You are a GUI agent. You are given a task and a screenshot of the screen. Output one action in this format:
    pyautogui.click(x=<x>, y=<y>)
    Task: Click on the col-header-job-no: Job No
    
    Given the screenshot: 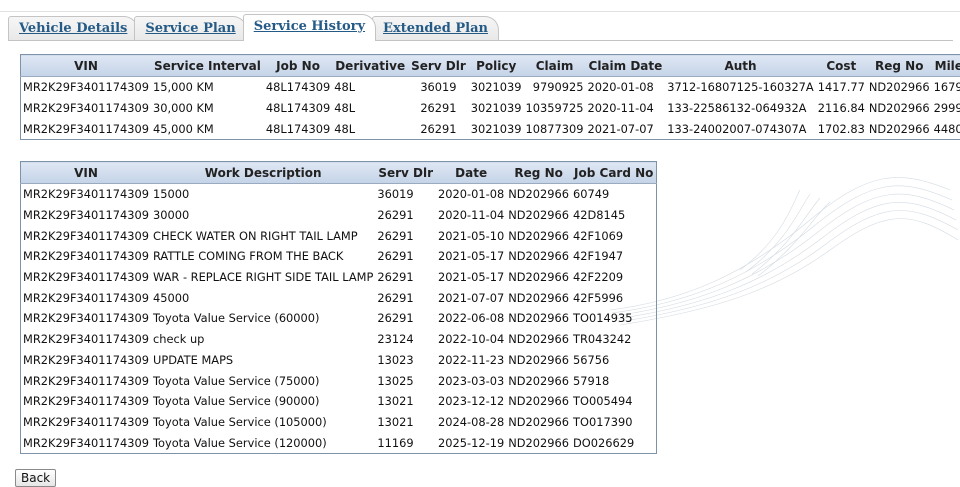 What is the action you would take?
    pyautogui.click(x=298, y=66)
    